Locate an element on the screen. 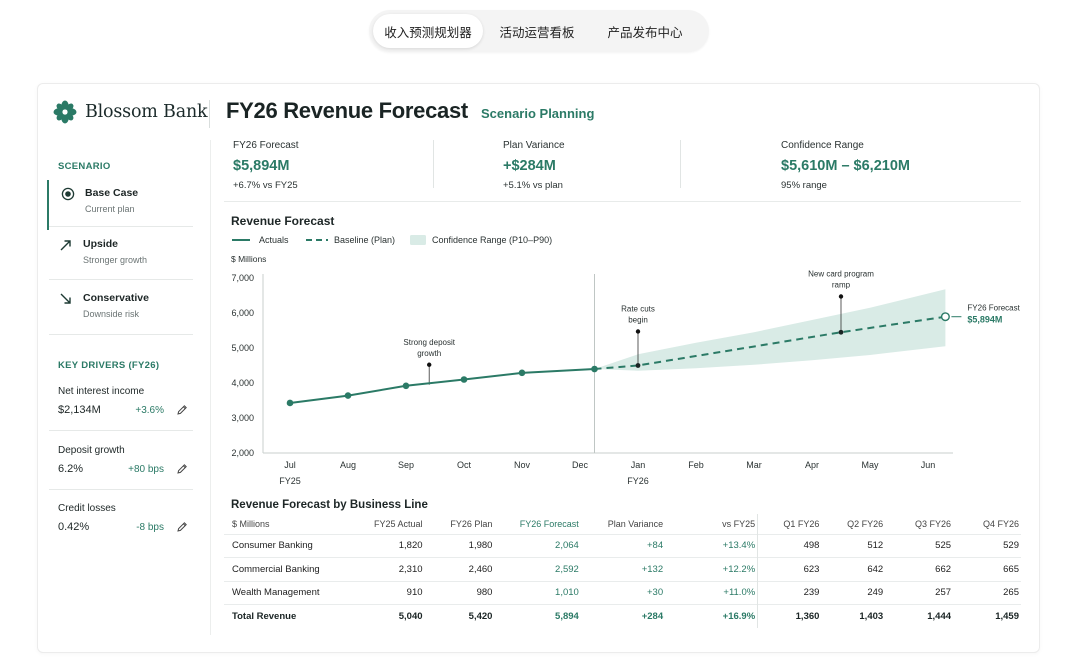  header-divider is located at coordinates (209, 114).